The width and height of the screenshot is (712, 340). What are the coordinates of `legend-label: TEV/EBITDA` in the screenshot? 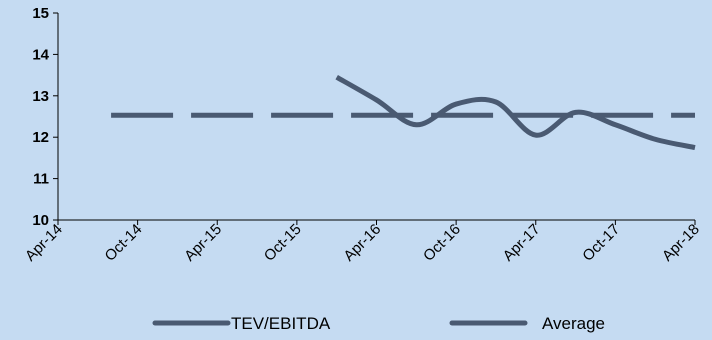 It's located at (281, 323).